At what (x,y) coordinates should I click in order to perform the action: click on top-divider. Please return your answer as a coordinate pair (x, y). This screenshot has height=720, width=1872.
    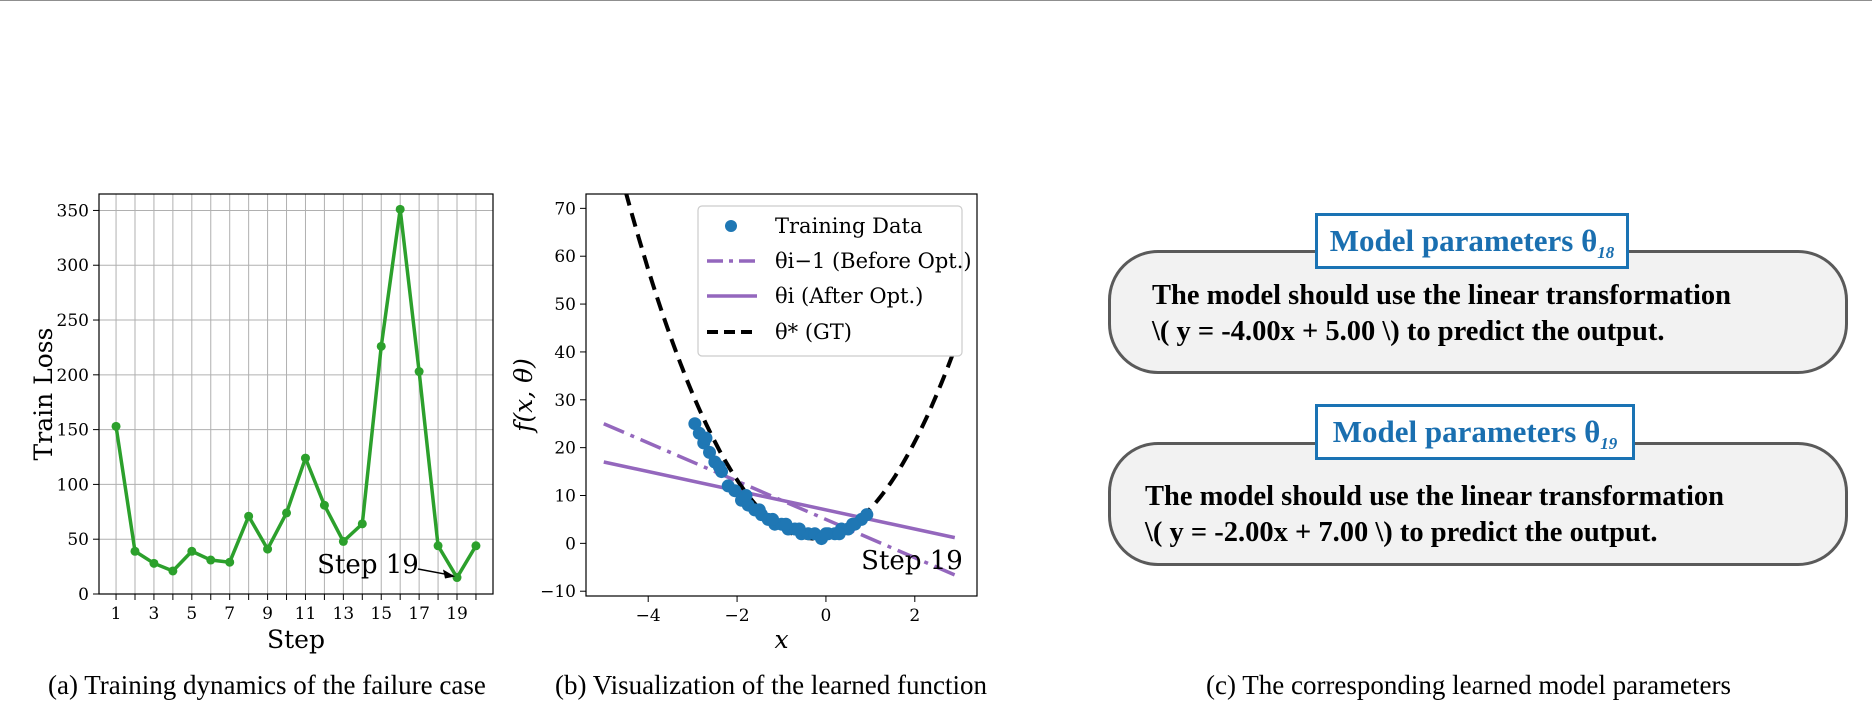
    Looking at the image, I should click on (936, 0).